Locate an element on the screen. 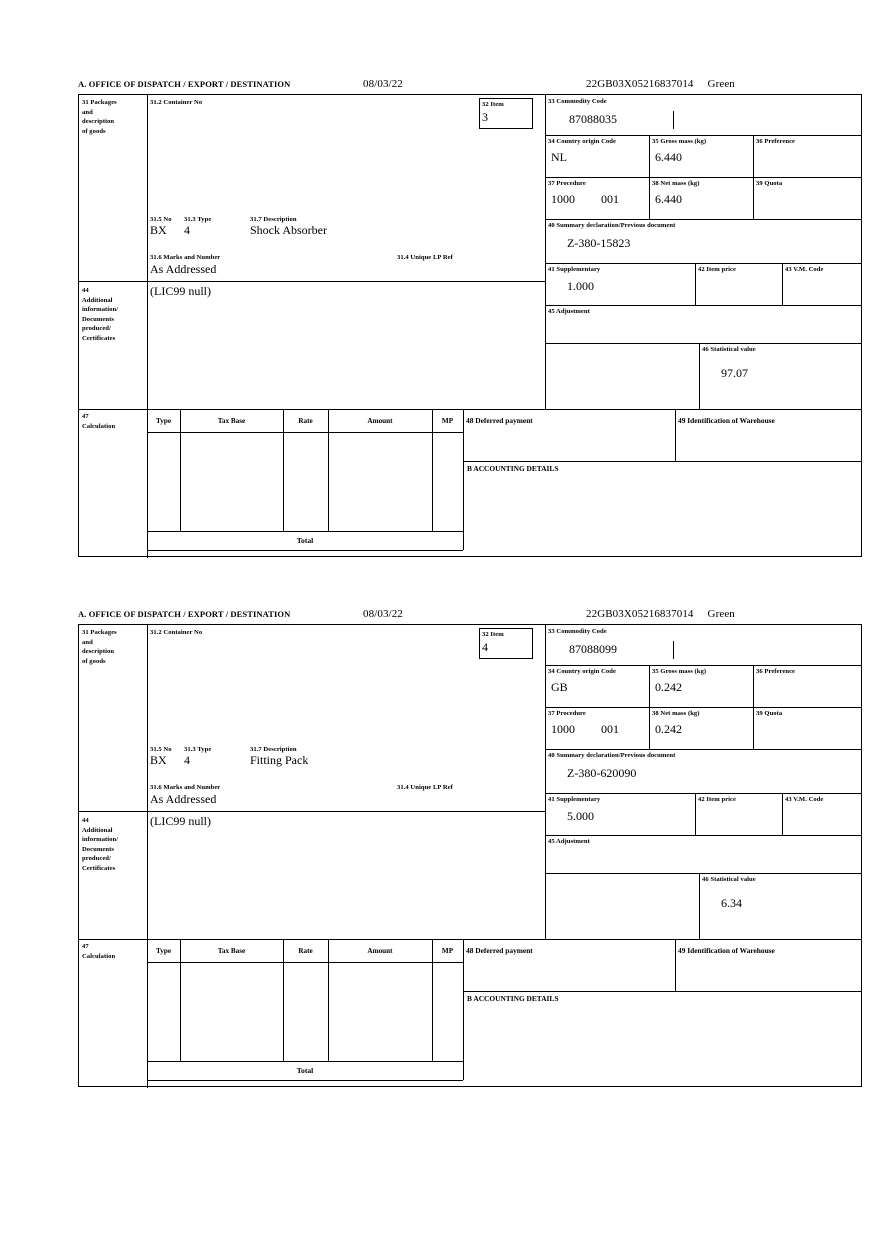 The height and width of the screenshot is (1250, 882). box-46-left-rule is located at coordinates (699, 376).